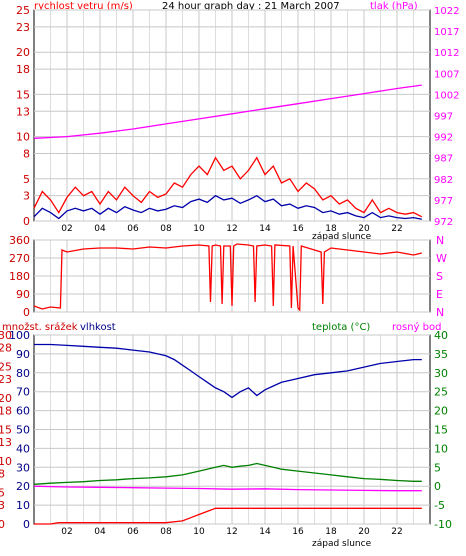  Describe the element at coordinates (23, 94) in the screenshot. I see `y-tick-label-wind: 15` at that location.